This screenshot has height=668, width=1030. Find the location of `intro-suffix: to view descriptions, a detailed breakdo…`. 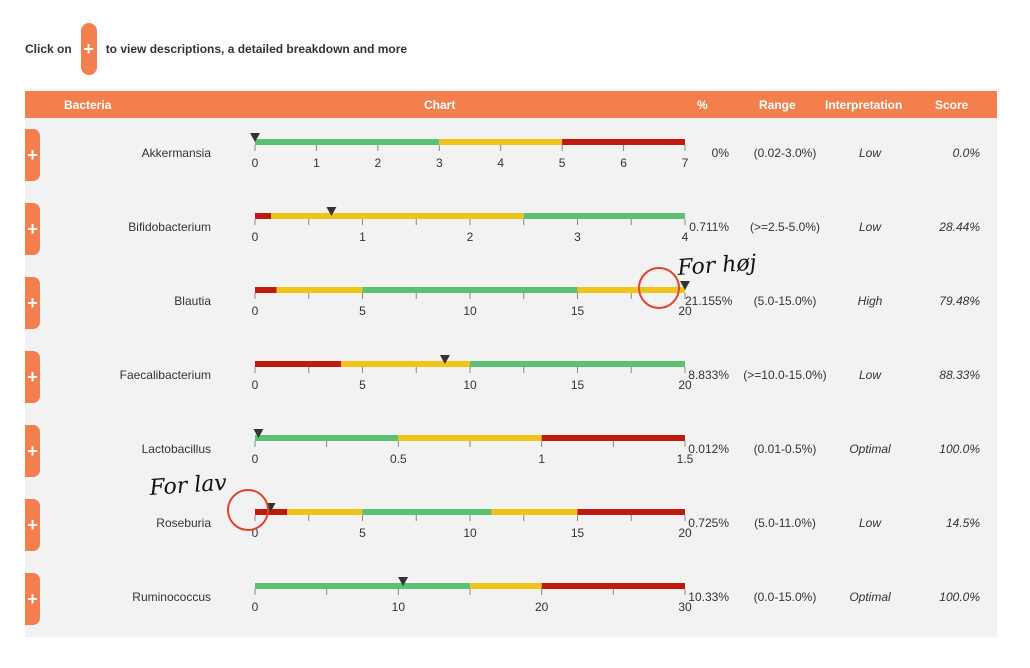

intro-suffix: to view descriptions, a detailed breakdo… is located at coordinates (256, 49).